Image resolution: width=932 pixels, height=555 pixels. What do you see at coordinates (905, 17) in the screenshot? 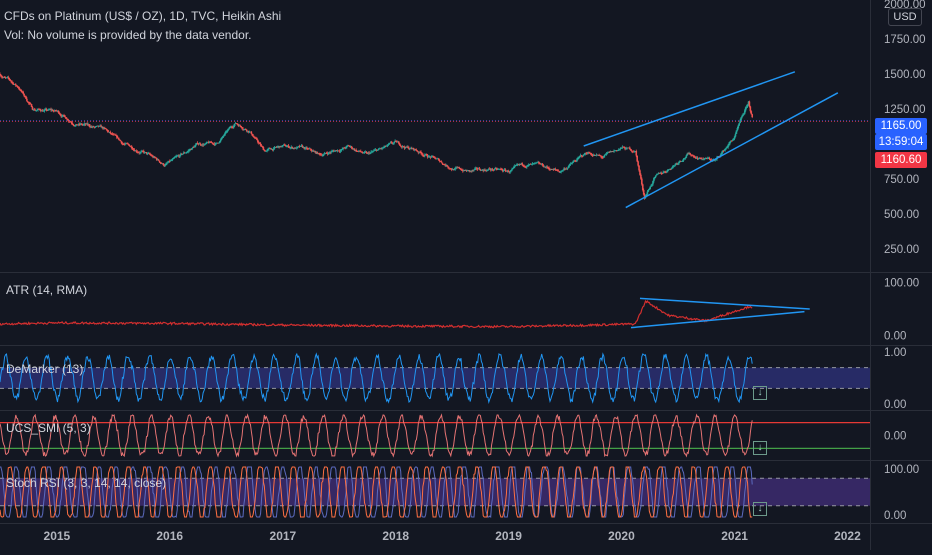
I see `currency-button: USD` at bounding box center [905, 17].